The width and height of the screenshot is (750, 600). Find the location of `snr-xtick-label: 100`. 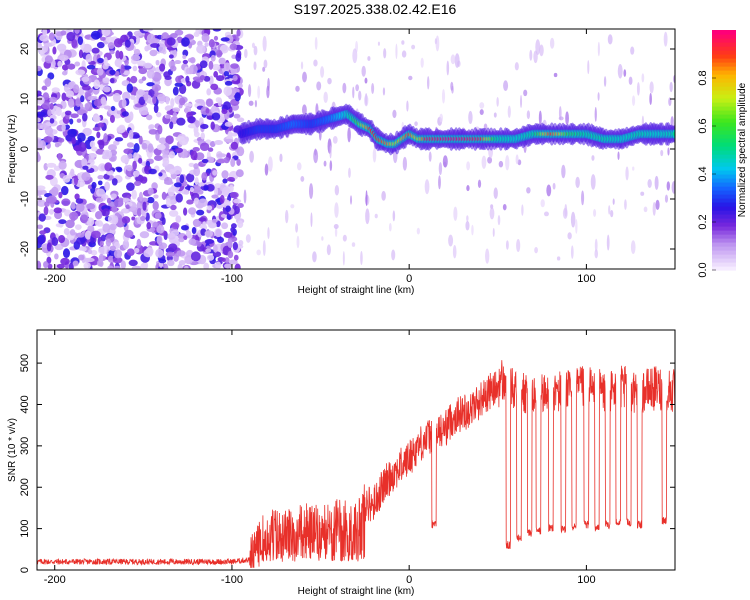

snr-xtick-label: 100 is located at coordinates (586, 580).